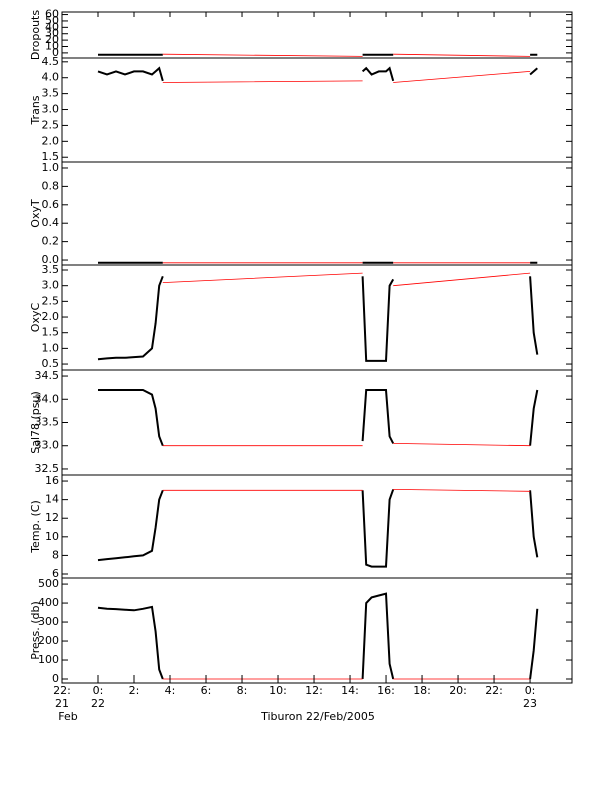 This screenshot has width=612, height=785. What do you see at coordinates (47, 422) in the screenshot?
I see `y-tick-label: 33.5` at bounding box center [47, 422].